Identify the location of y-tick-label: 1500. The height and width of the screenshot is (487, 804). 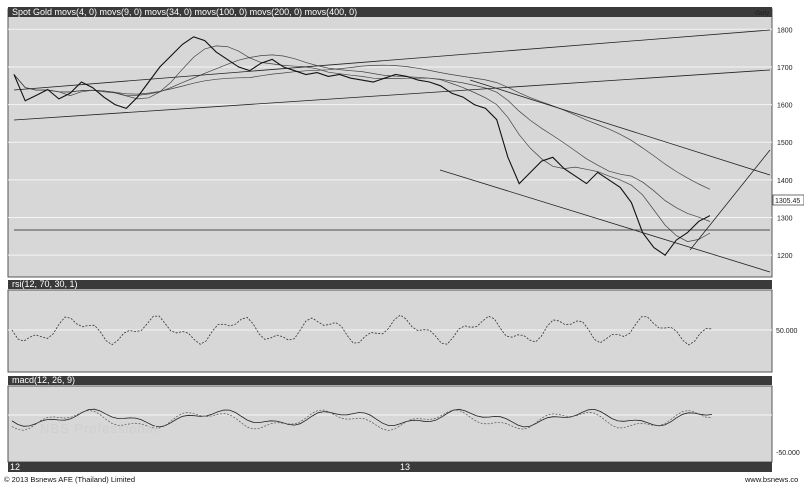
(785, 143).